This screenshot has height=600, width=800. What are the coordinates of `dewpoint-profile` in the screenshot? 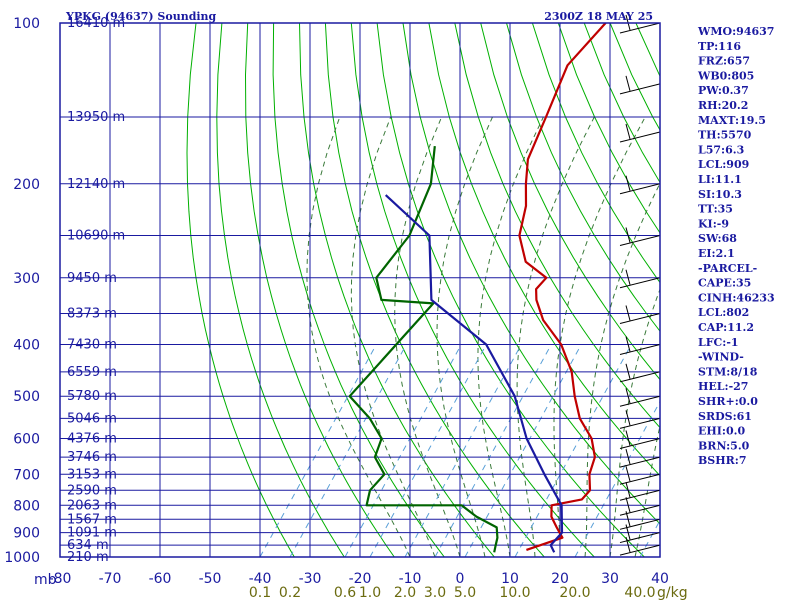 It's located at (423, 349).